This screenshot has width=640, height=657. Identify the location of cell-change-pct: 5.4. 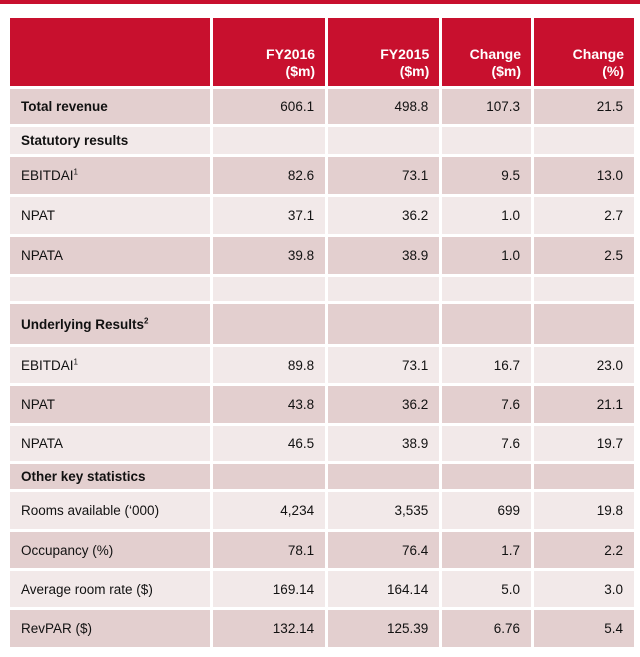
(584, 627).